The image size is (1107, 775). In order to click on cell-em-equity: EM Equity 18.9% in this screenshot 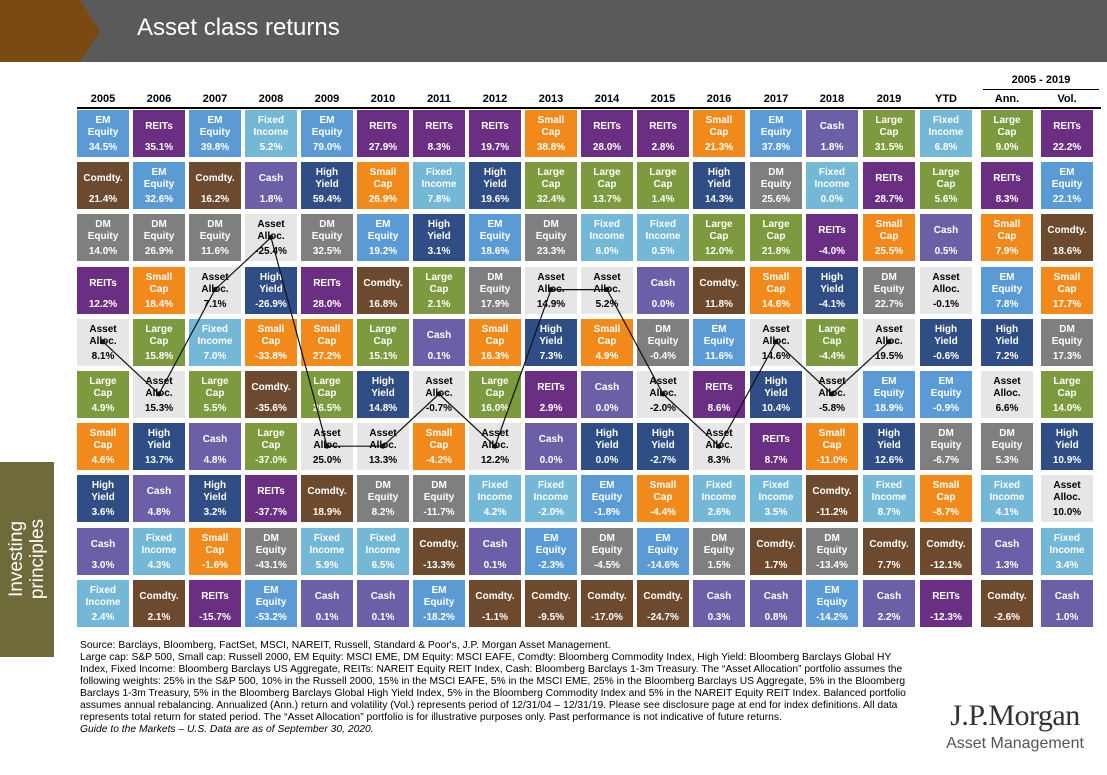, I will do `click(889, 394)`.